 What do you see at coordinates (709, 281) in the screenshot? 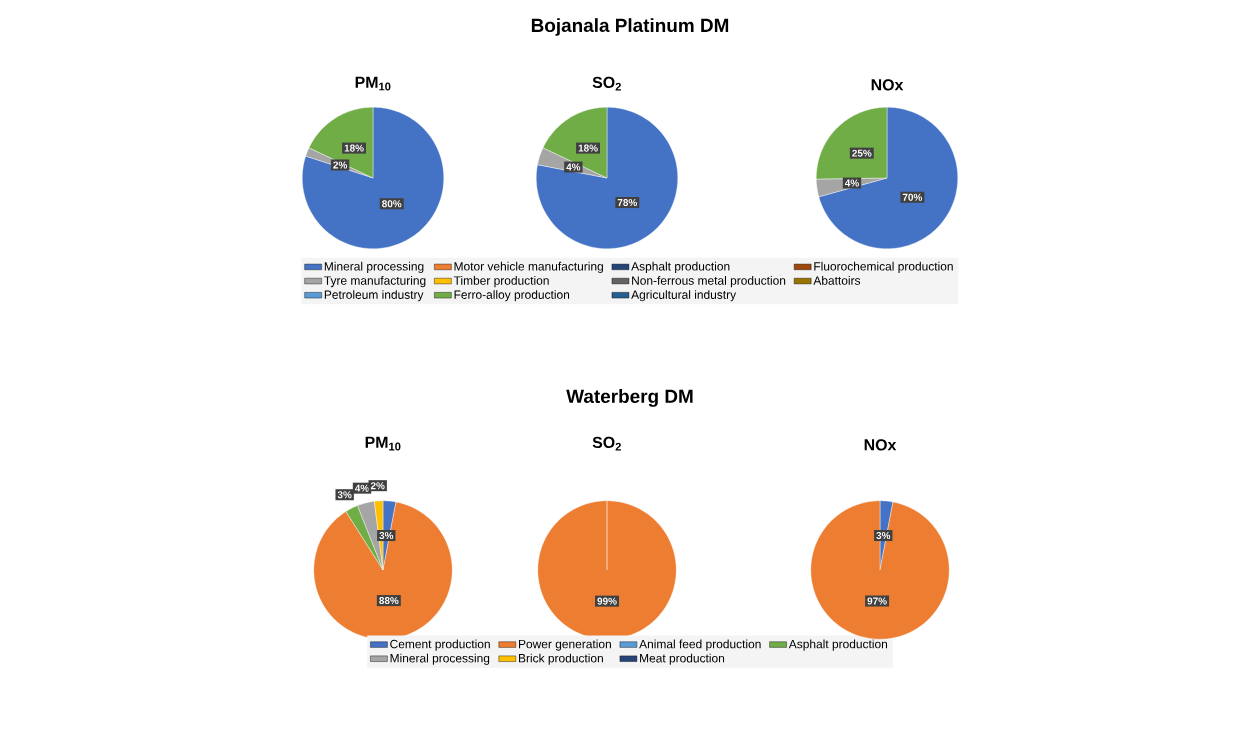
I see `legend-label: Non-ferrous metal production` at bounding box center [709, 281].